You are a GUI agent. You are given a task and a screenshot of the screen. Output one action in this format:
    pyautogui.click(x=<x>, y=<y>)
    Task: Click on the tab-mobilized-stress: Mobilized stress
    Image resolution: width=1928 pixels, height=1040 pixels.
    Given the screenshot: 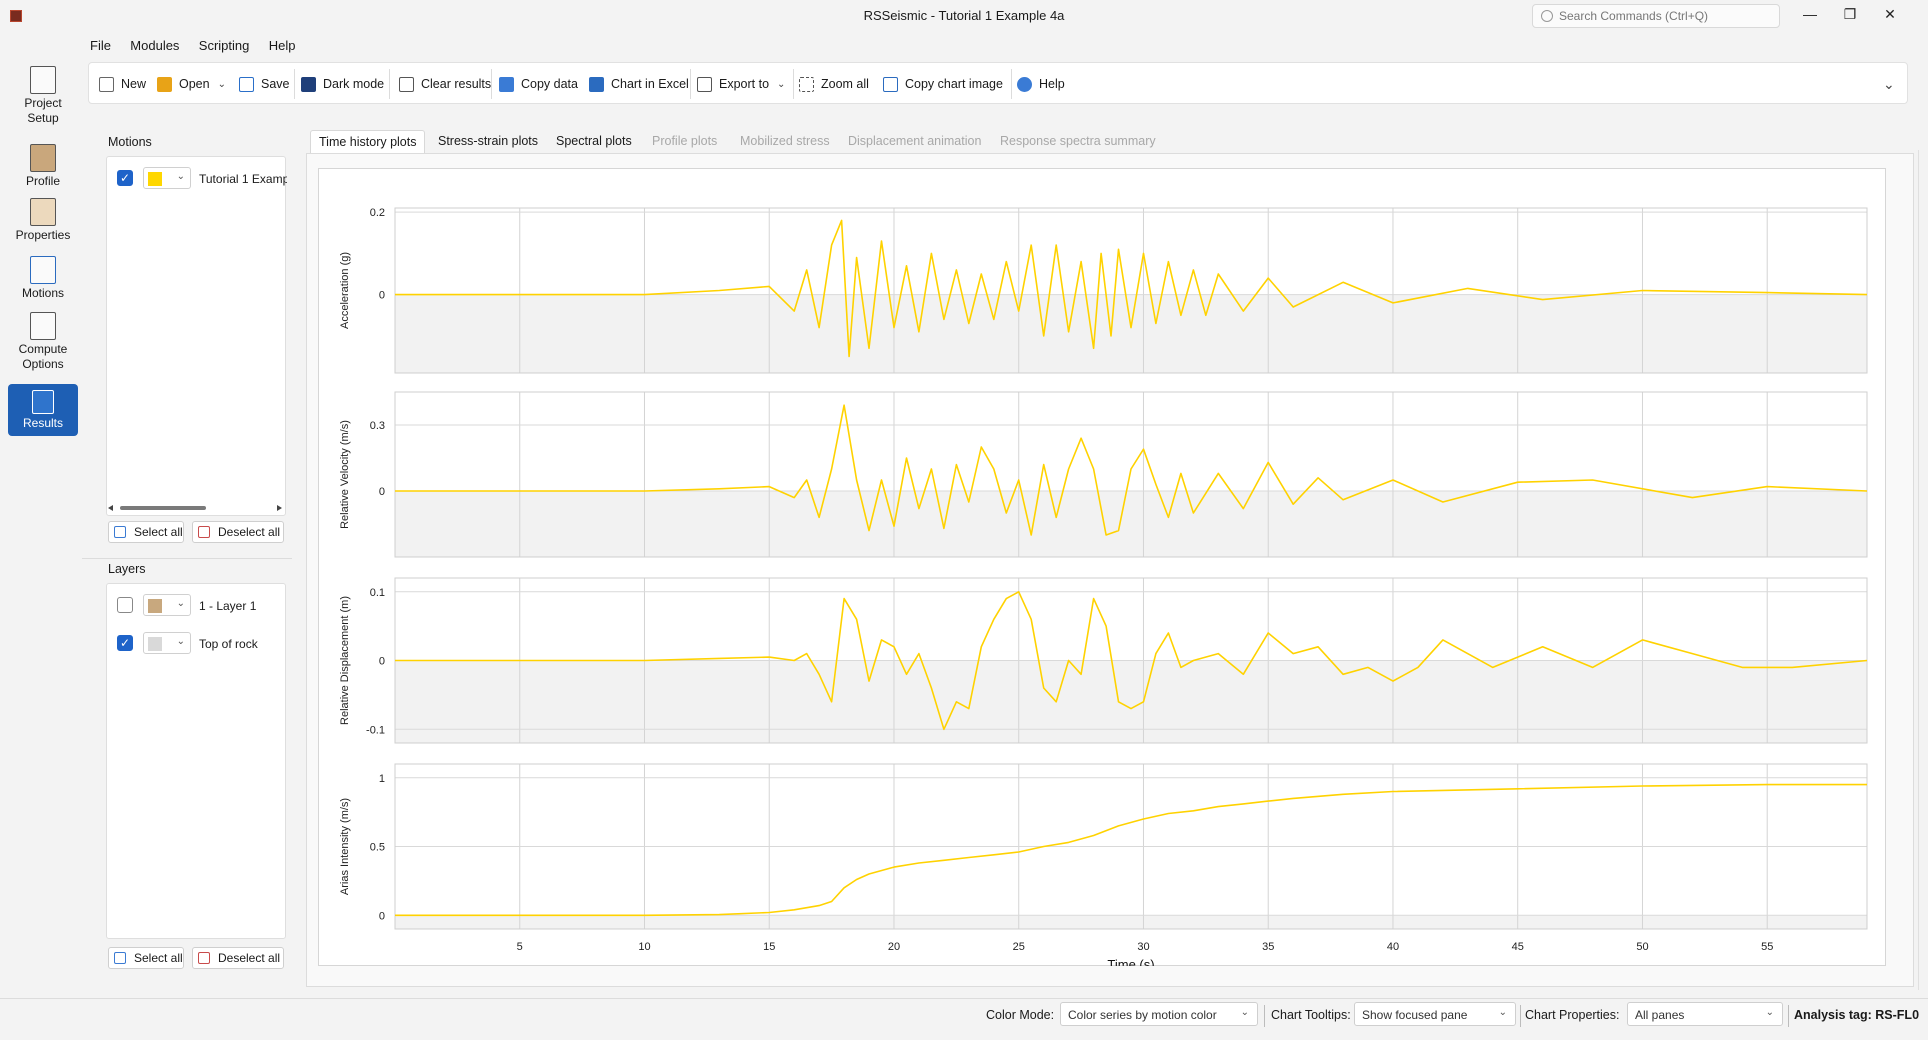 What is the action you would take?
    pyautogui.click(x=785, y=141)
    